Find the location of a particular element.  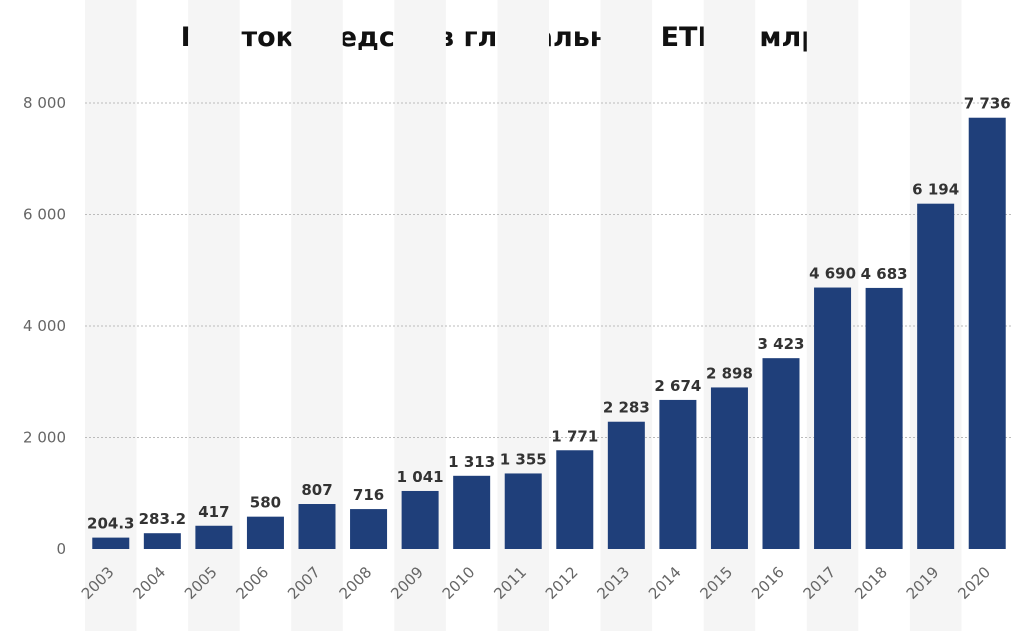

data-label: 1 313 is located at coordinates (471, 462).